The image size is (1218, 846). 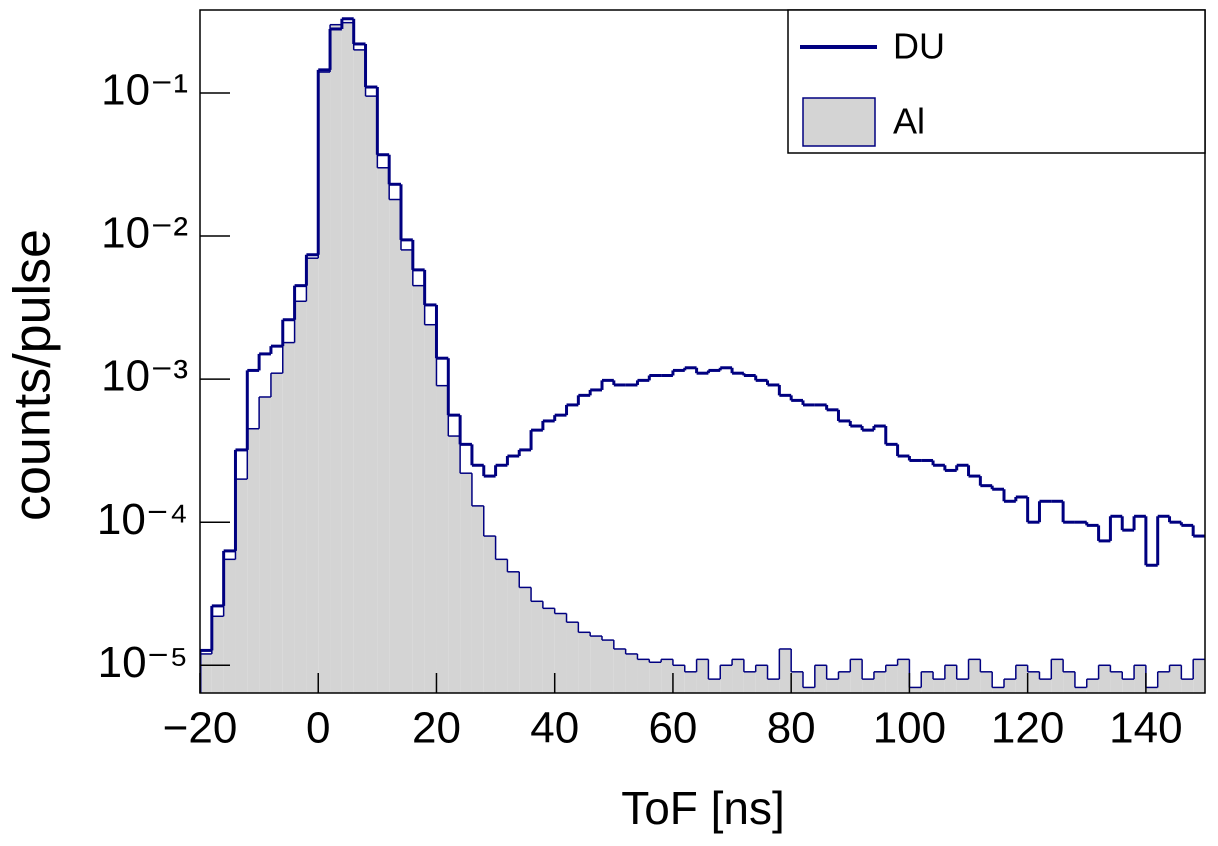 What do you see at coordinates (318, 728) in the screenshot?
I see `x-tick-label: 0` at bounding box center [318, 728].